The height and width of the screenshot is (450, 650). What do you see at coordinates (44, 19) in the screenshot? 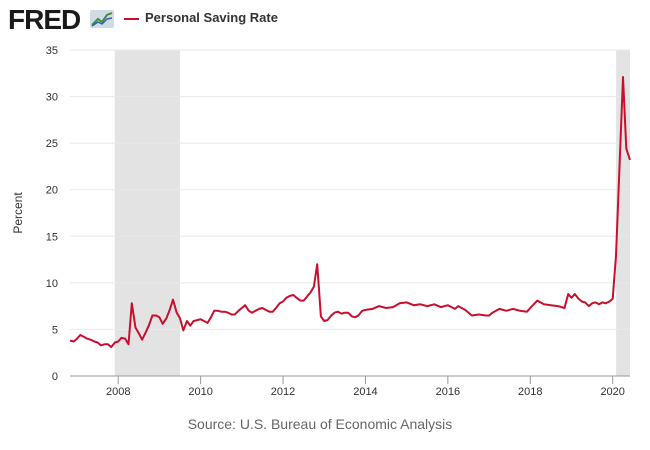
I see `fred-logo: FRED` at bounding box center [44, 19].